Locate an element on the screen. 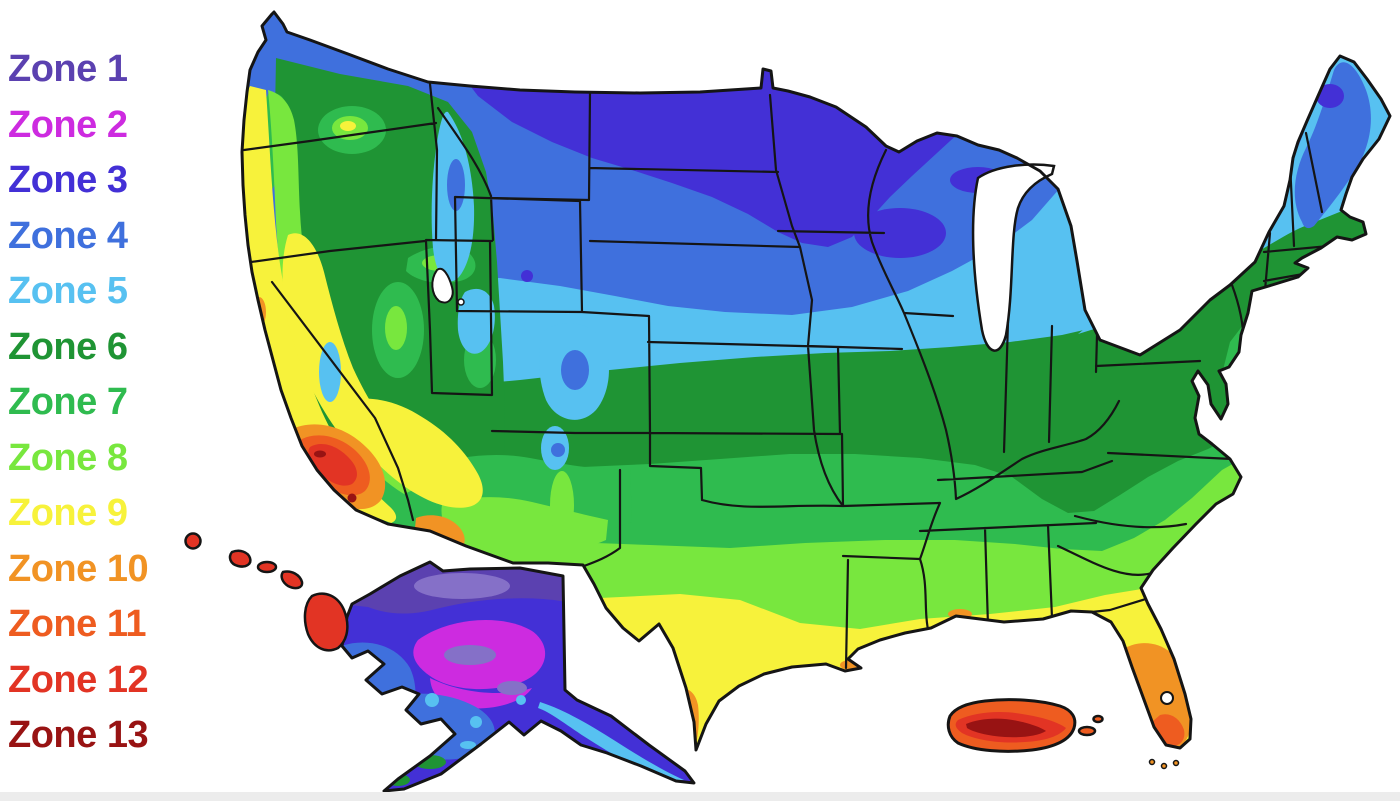 The image size is (1400, 801). hawaii-maui is located at coordinates (292, 580).